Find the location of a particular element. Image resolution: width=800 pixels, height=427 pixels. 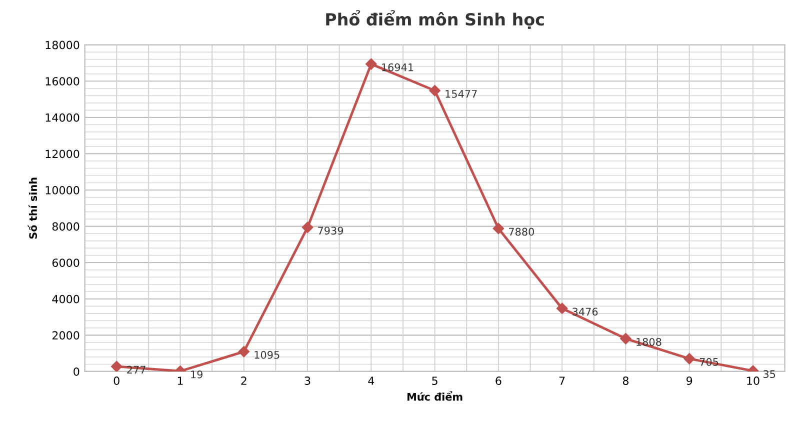

y-tick-label: 4000 is located at coordinates (66, 299).